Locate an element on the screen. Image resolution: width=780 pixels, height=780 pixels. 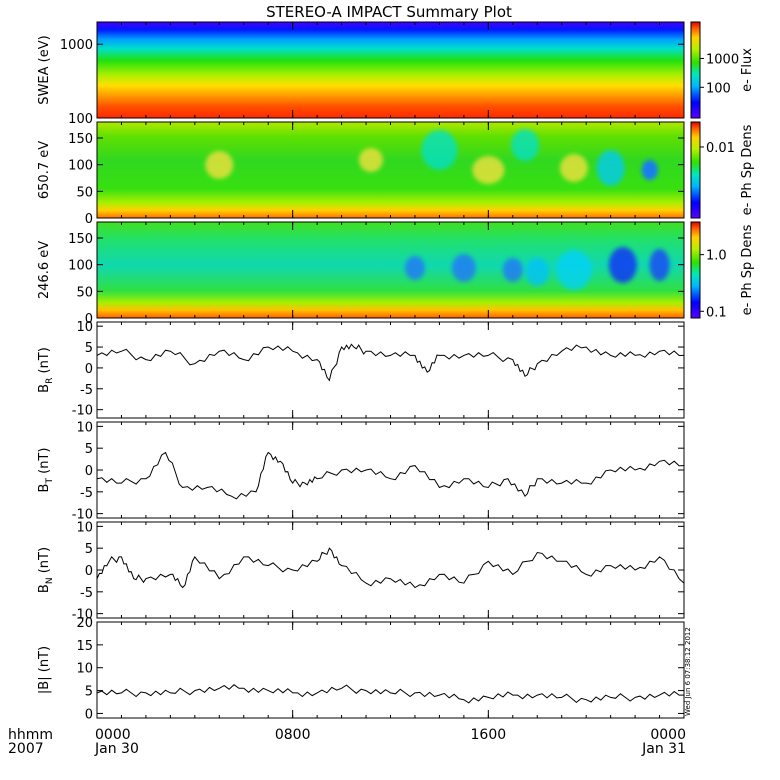
y-tick-label: 15 is located at coordinates (84, 646).